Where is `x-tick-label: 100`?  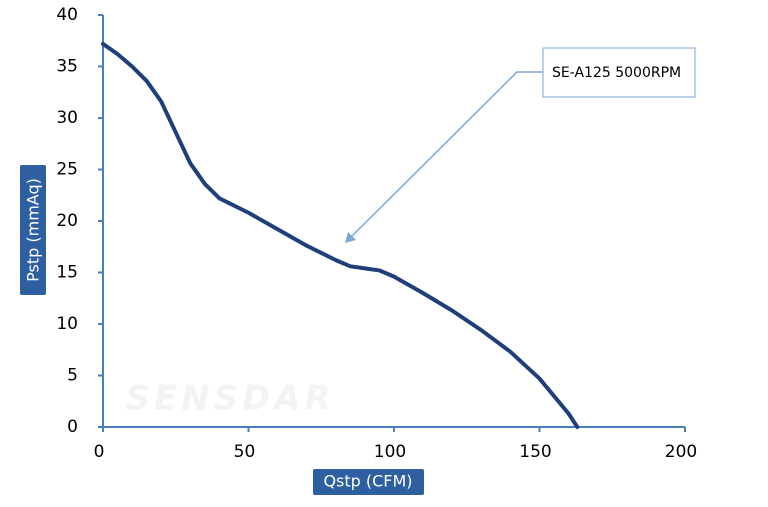
x-tick-label: 100 is located at coordinates (390, 452).